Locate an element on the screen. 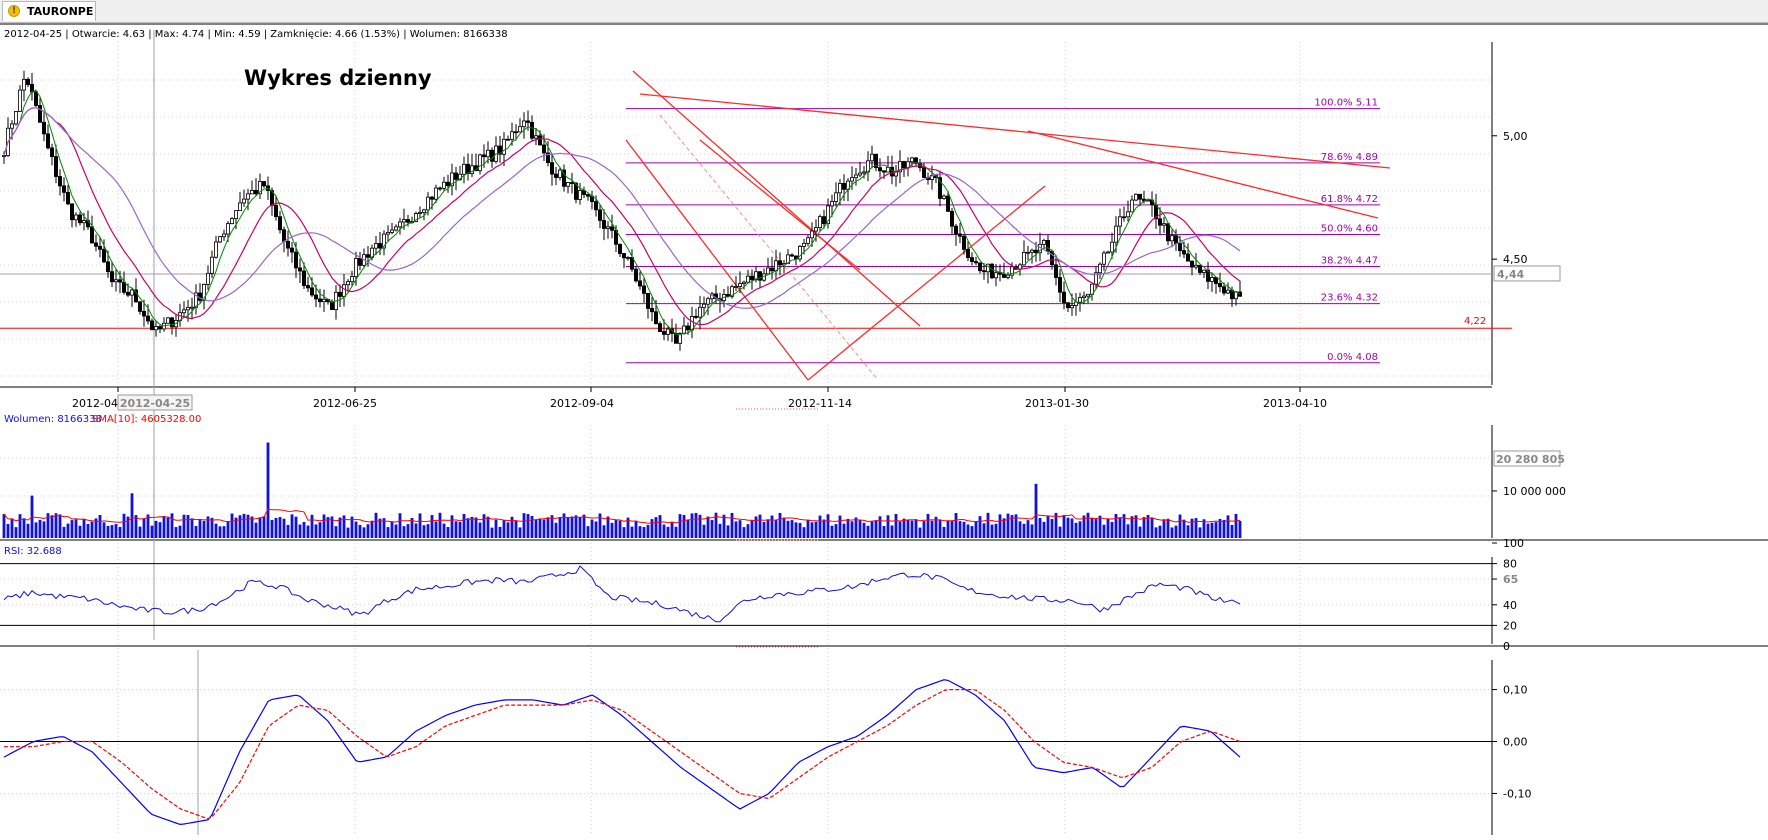 This screenshot has height=840, width=1768. rsi-line is located at coordinates (622, 594).